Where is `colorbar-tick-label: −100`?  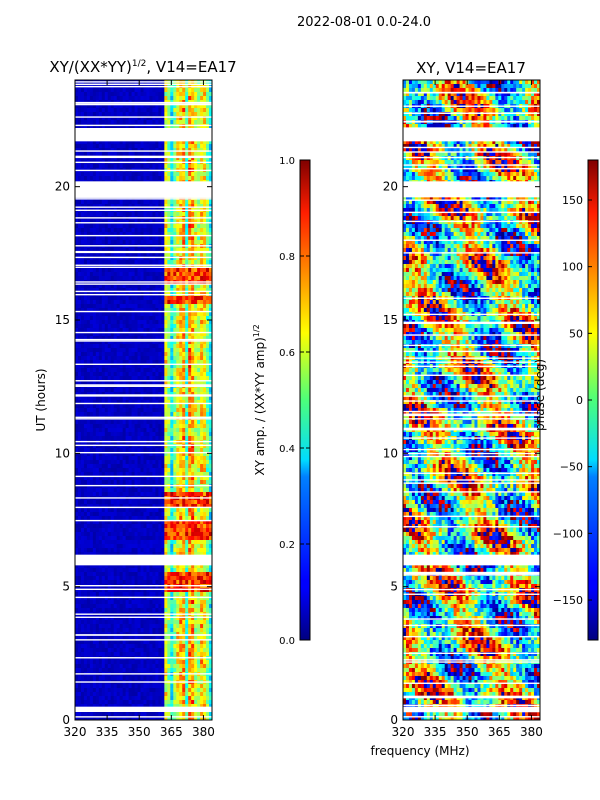
colorbar-tick-label: −100 is located at coordinates (568, 533).